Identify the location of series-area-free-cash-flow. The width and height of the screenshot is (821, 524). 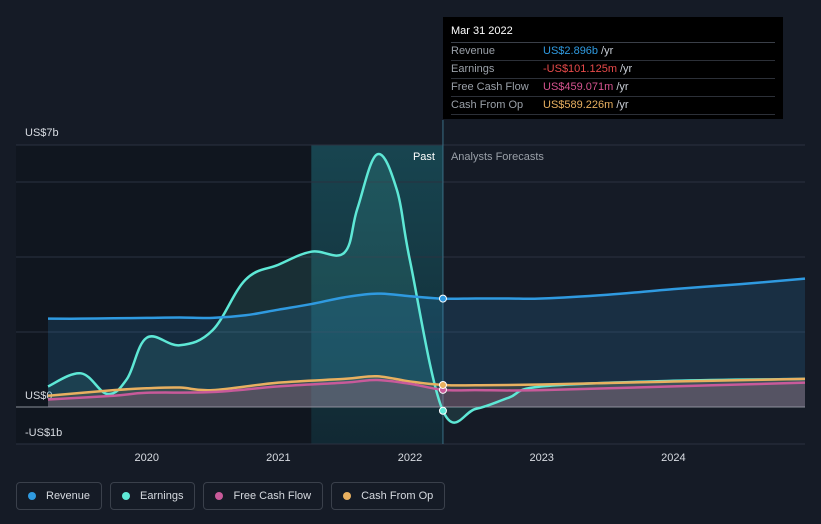
(426, 393).